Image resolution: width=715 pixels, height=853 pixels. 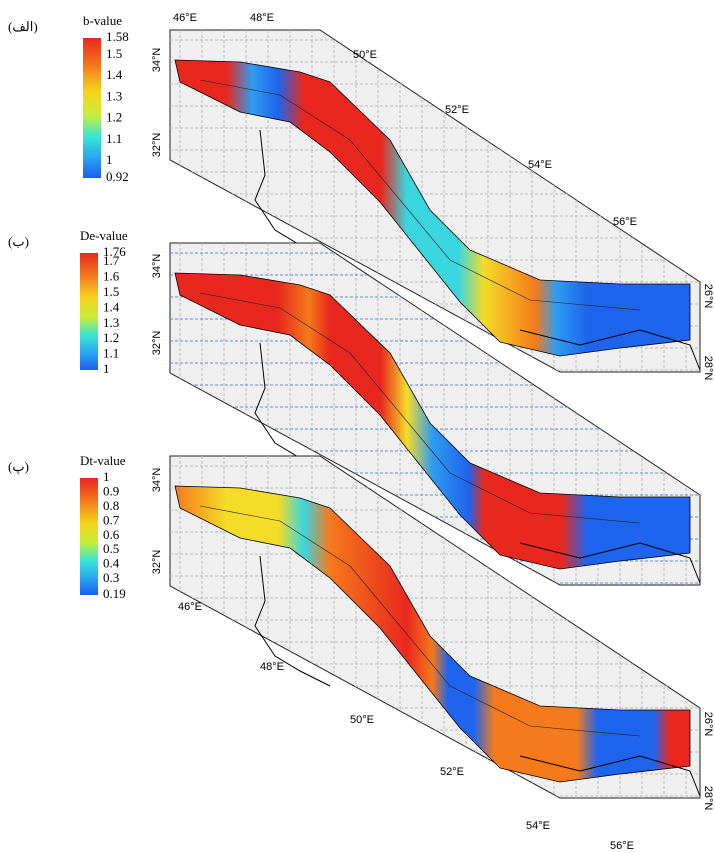 What do you see at coordinates (111, 548) in the screenshot?
I see `colorbar-tick-label: 0.5` at bounding box center [111, 548].